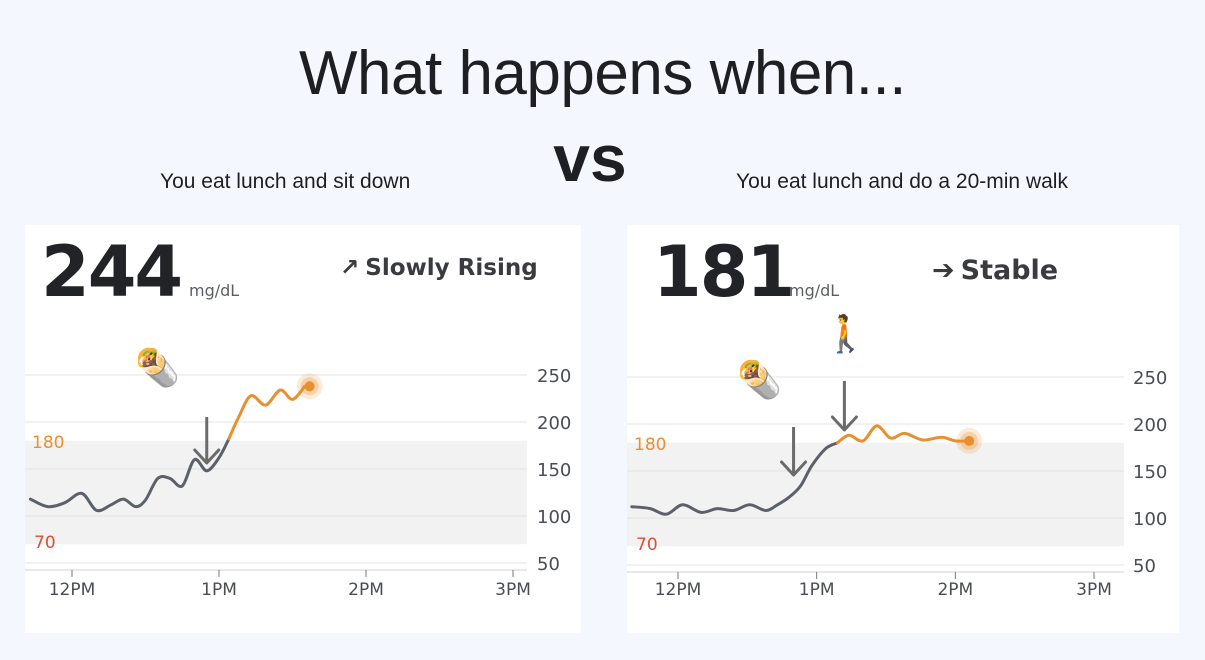  What do you see at coordinates (1009, 270) in the screenshot?
I see `trend-label: Stable` at bounding box center [1009, 270].